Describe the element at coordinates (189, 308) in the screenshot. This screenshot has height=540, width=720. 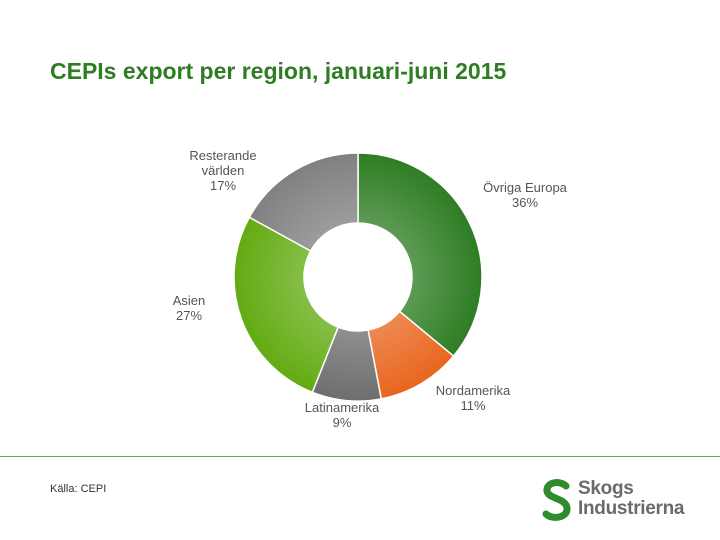
I see `slice-label-asien: Asien 27%` at that location.